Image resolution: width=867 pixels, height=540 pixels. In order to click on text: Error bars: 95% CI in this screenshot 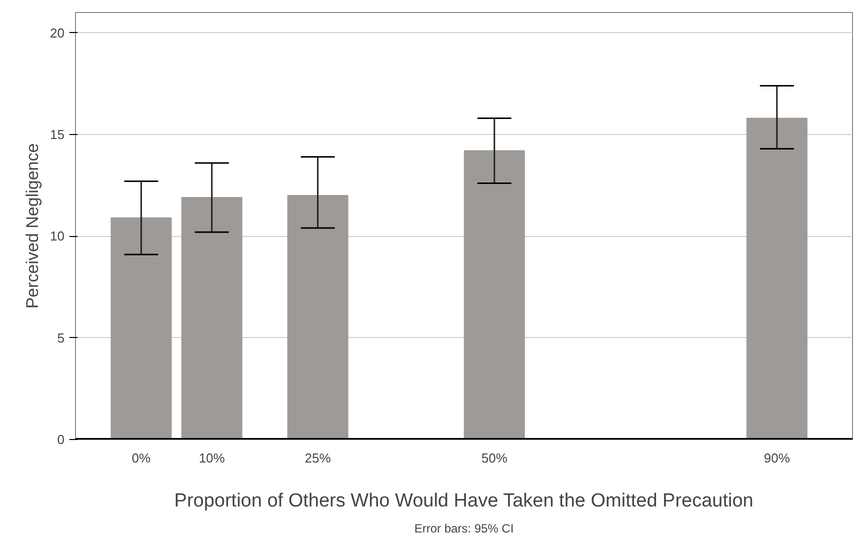, I will do `click(464, 529)`.